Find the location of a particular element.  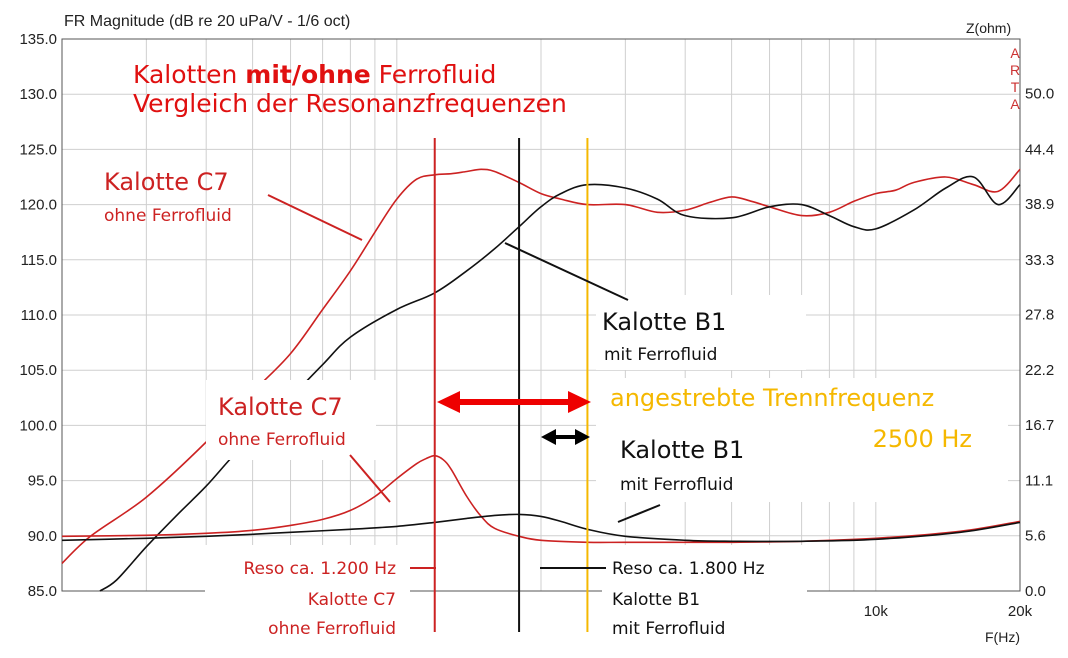

y-tick-label: 105.0 is located at coordinates (38, 370).